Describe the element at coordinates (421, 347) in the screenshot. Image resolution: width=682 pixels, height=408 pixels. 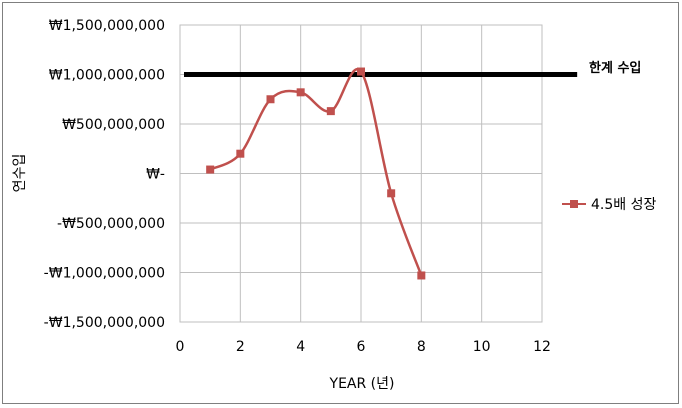
I see `x-tick-label: 8` at that location.